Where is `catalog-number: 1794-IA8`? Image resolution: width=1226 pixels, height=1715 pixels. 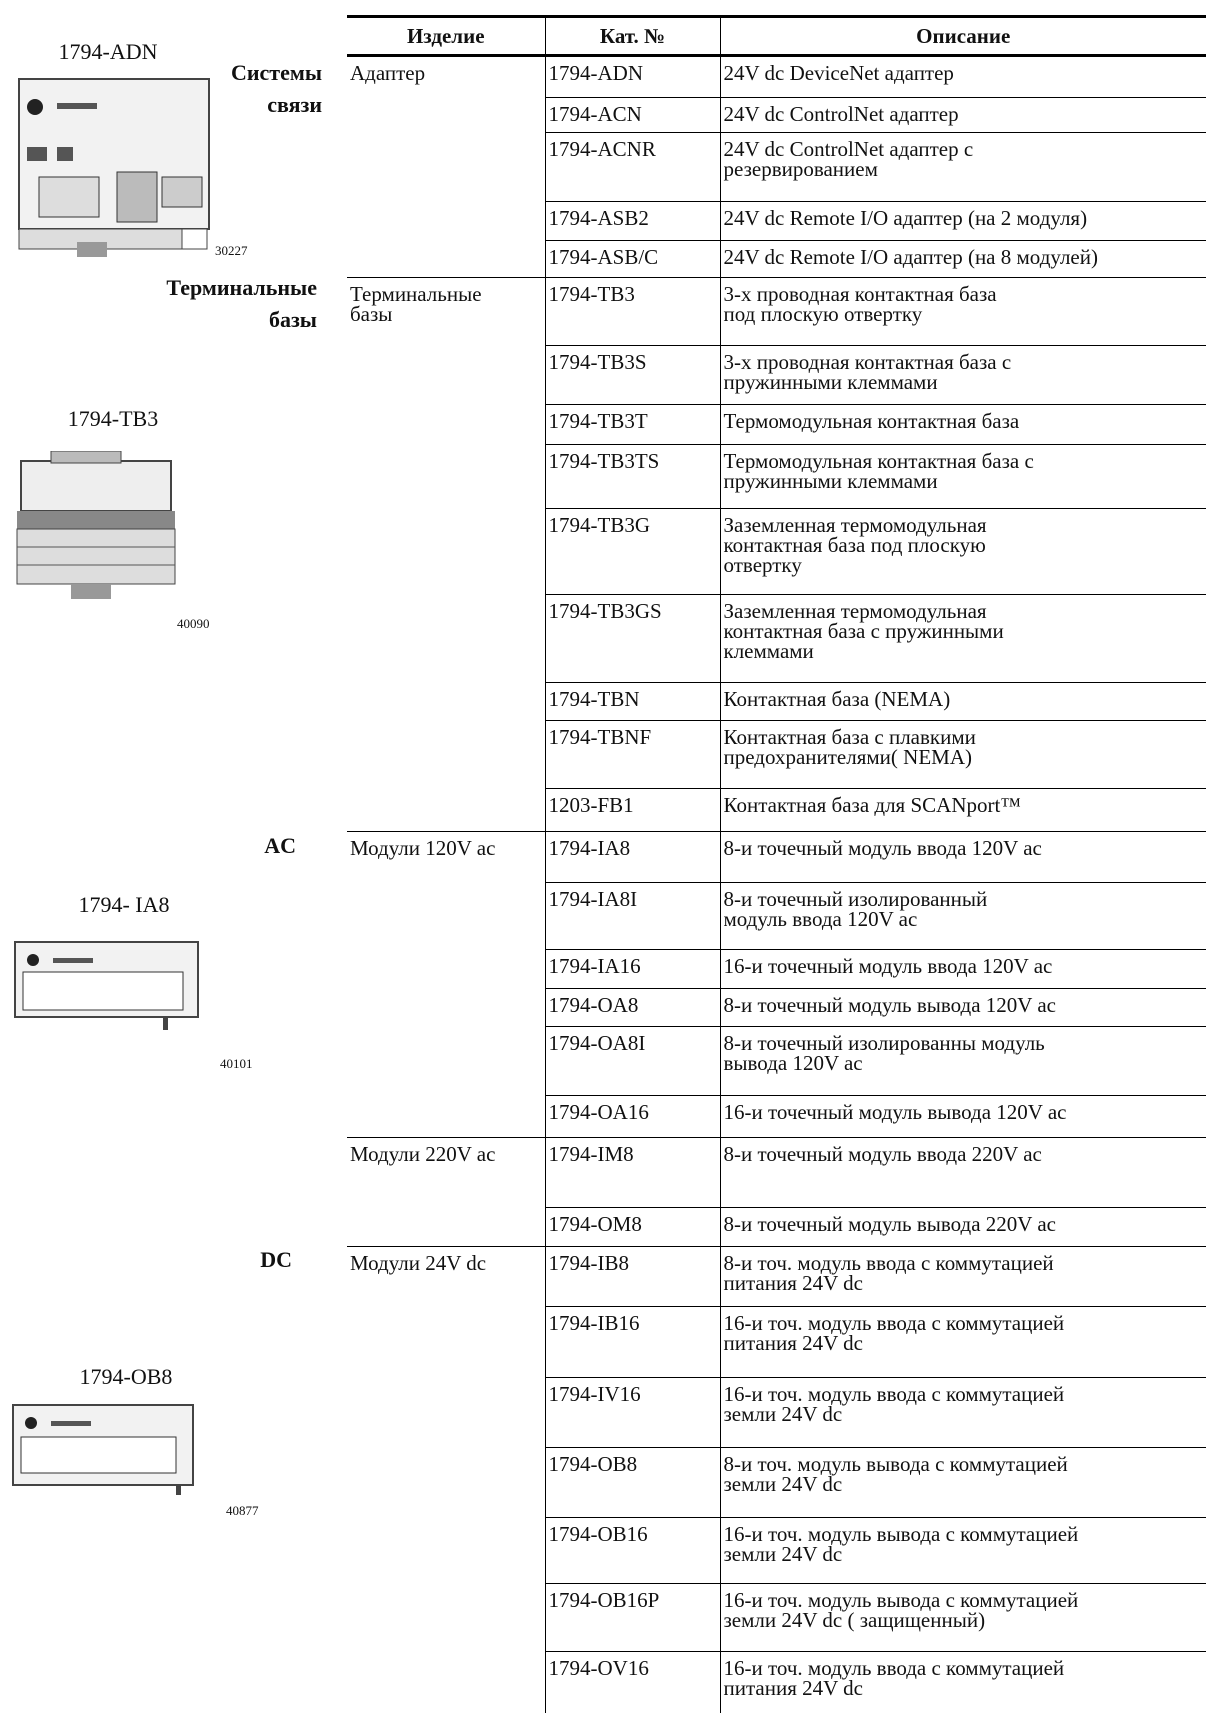
catalog-number: 1794-IA8 is located at coordinates (632, 857).